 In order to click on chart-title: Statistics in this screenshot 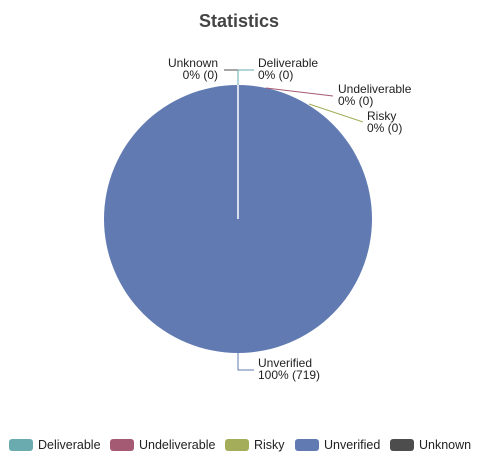, I will do `click(239, 21)`.